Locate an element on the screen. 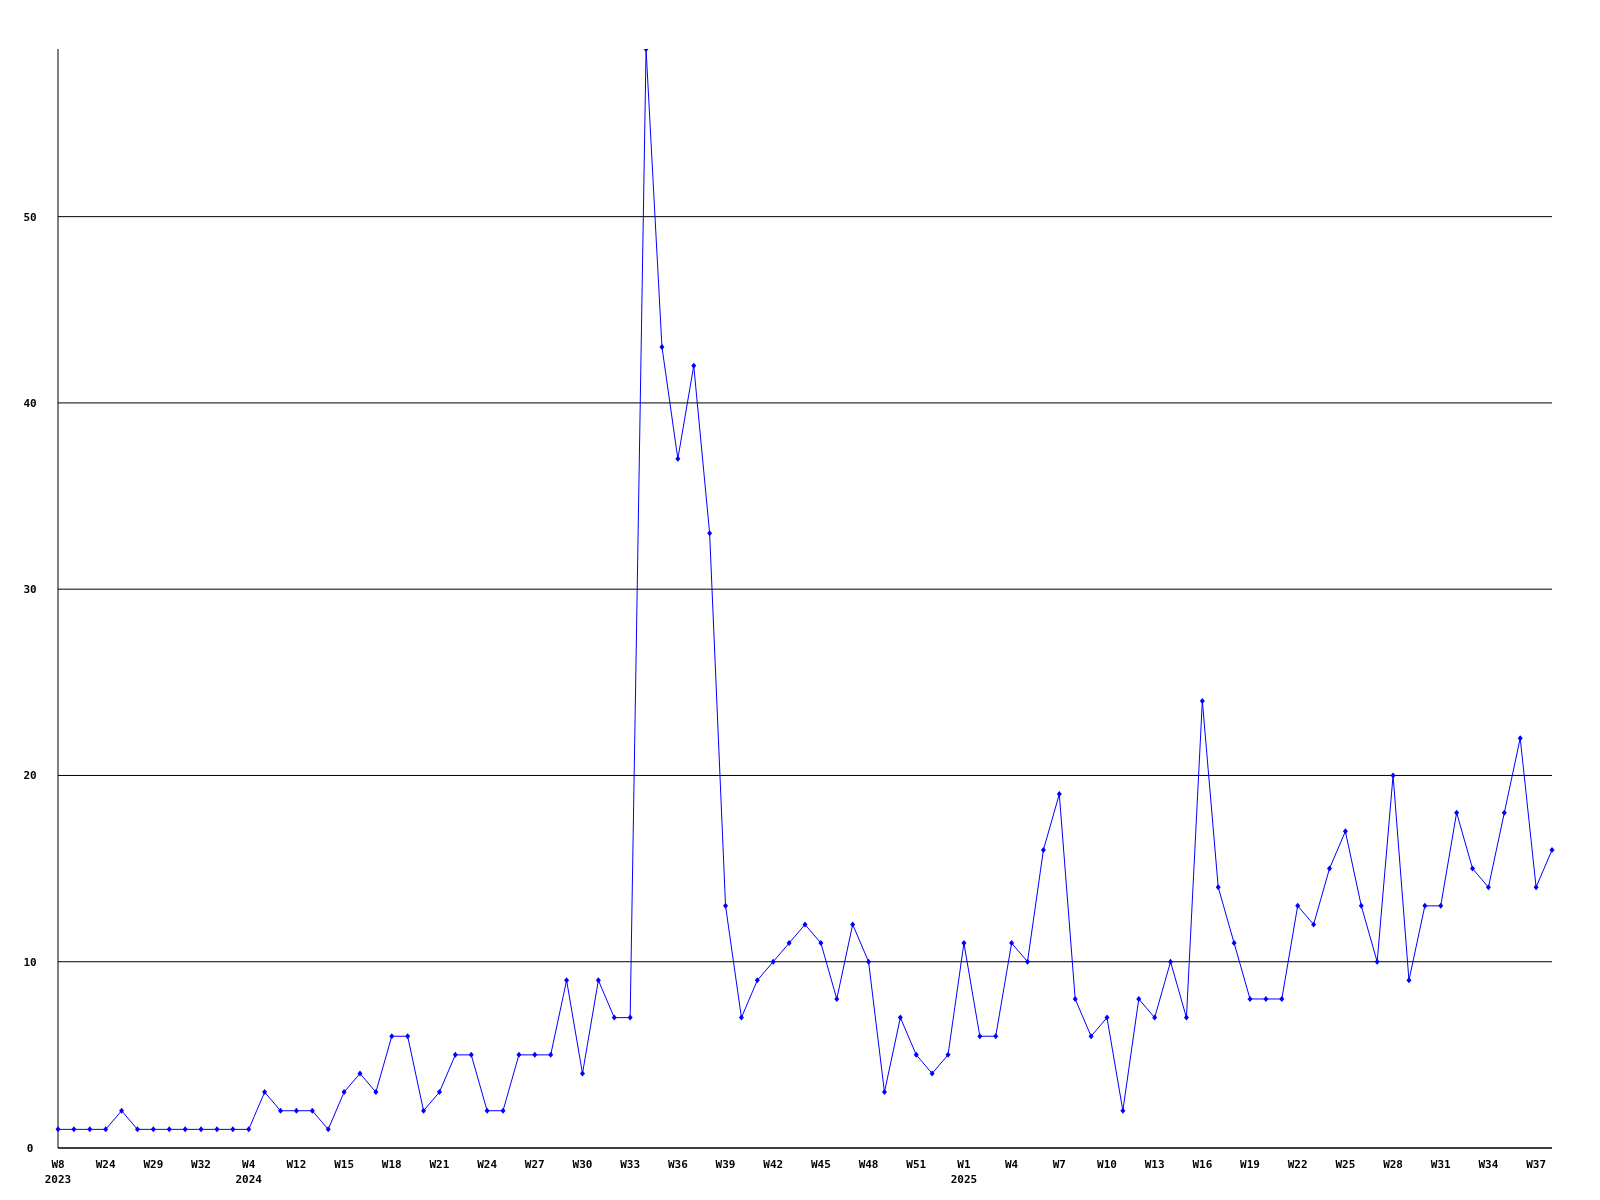 This screenshot has width=1600, height=1200. x-tick-label: W33 is located at coordinates (630, 1164).